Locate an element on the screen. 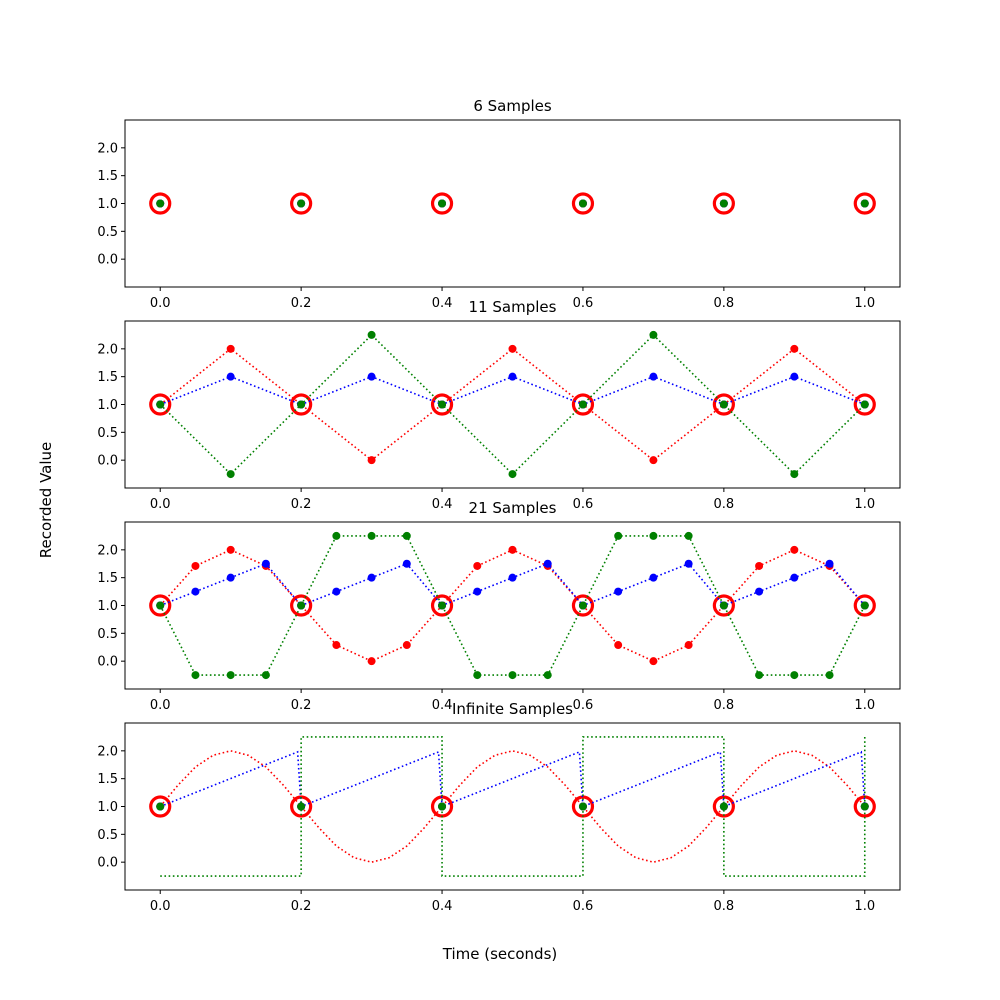  panel-title: 11 Samples is located at coordinates (513, 307).